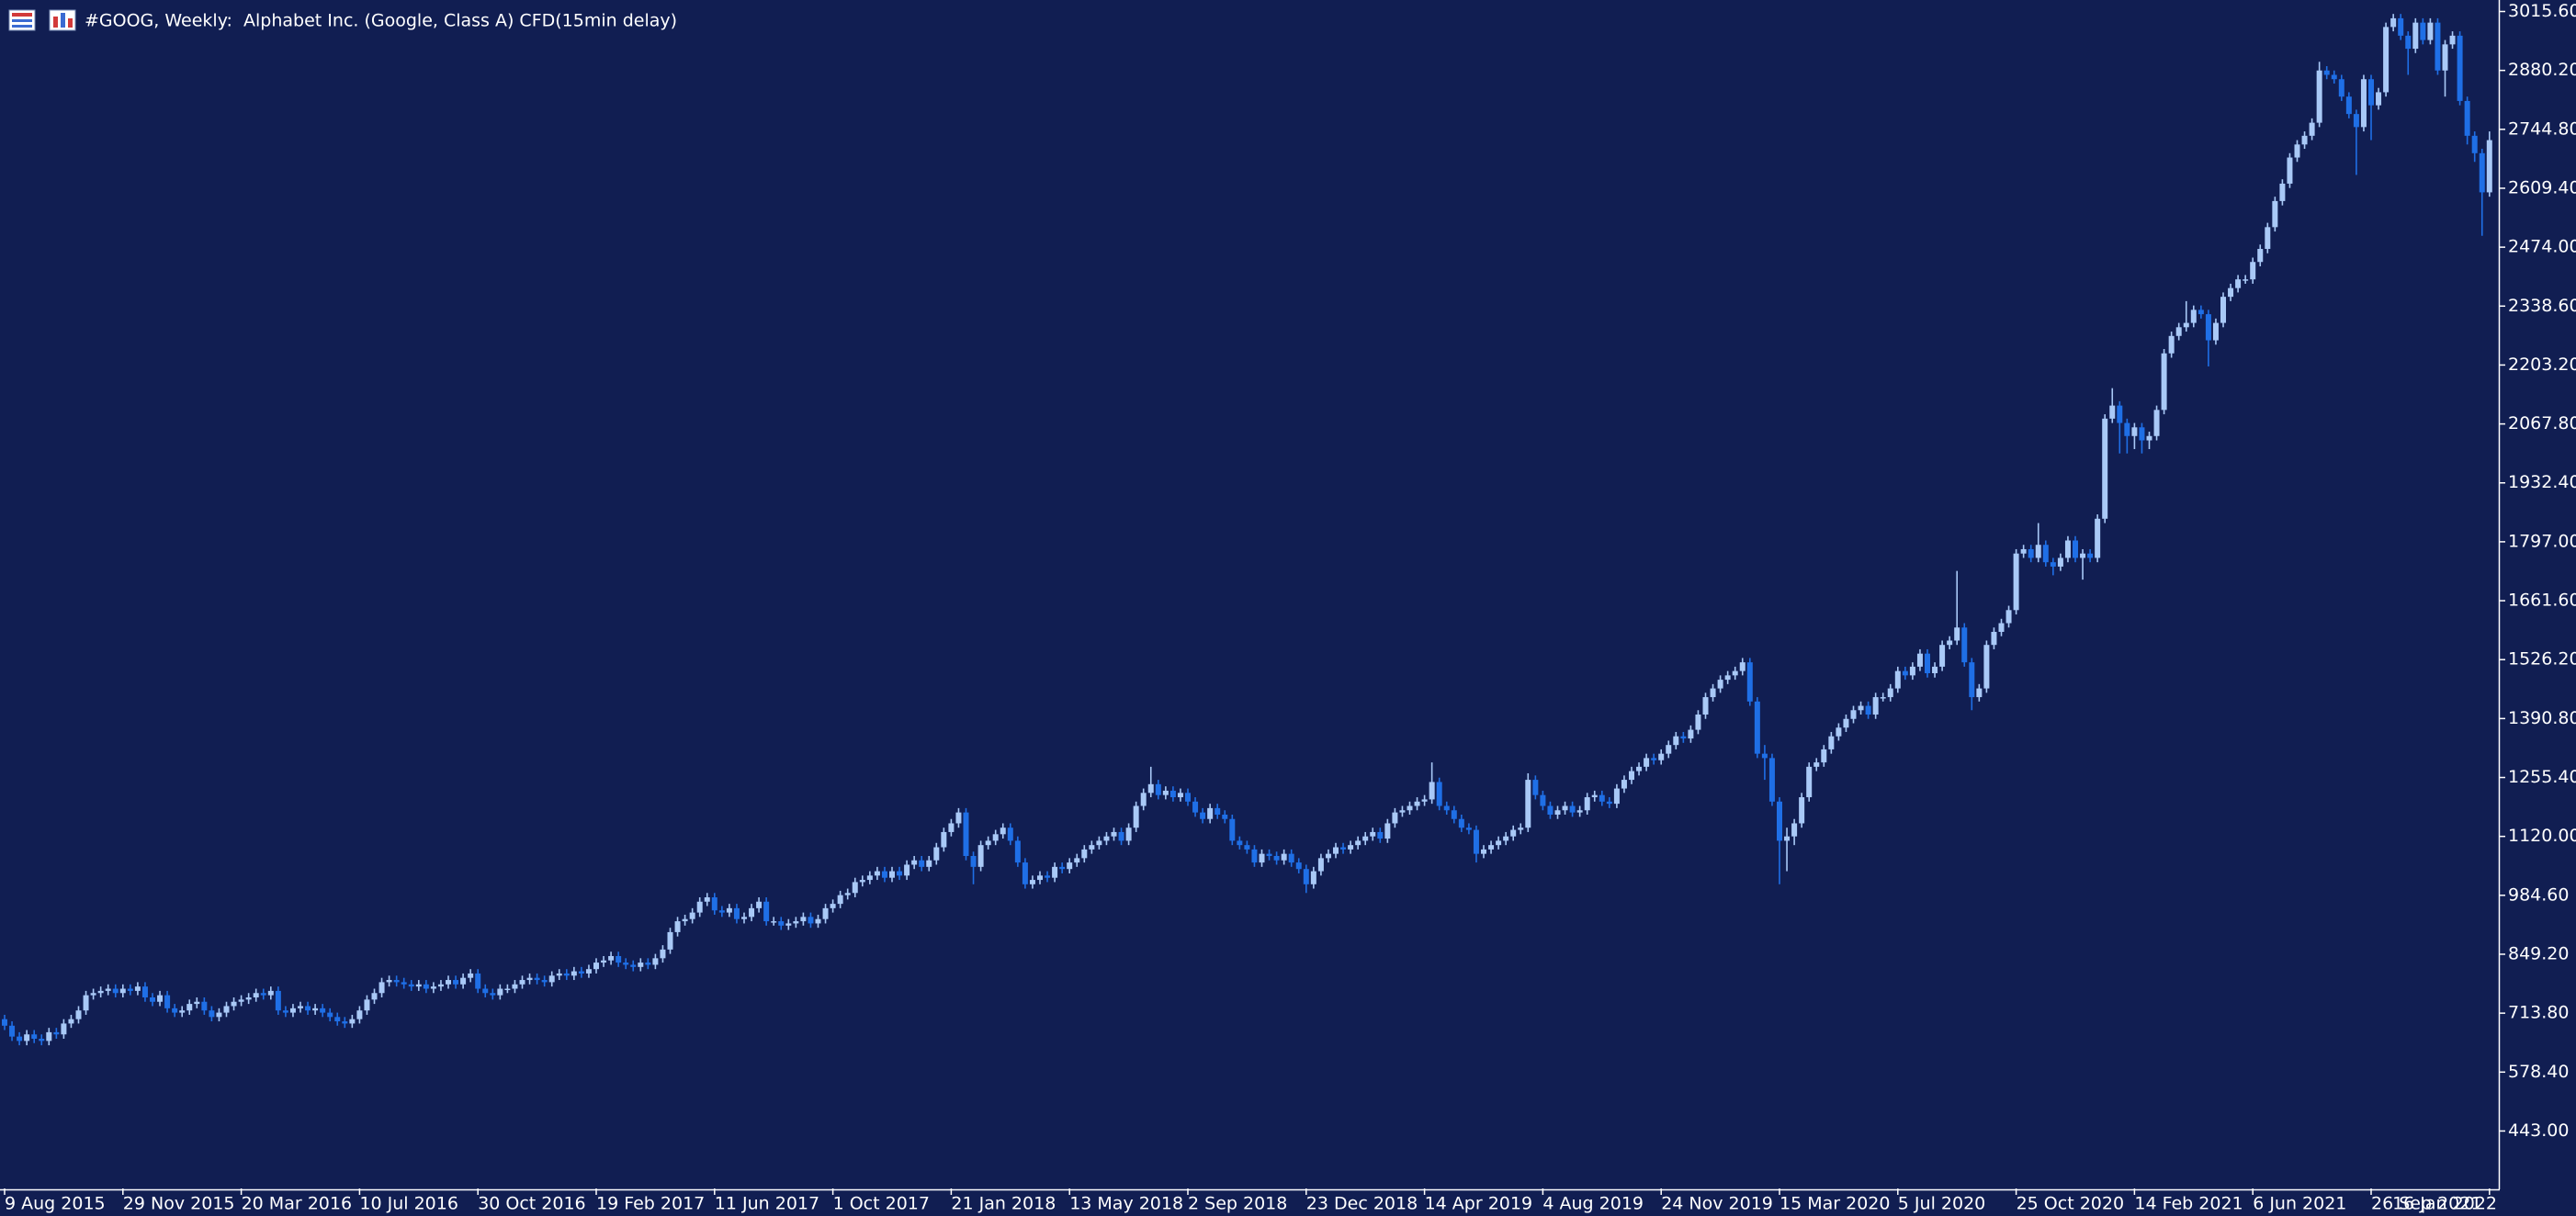  Describe the element at coordinates (1237, 1204) in the screenshot. I see `x-tick-label: 2 Sep 2018` at that location.